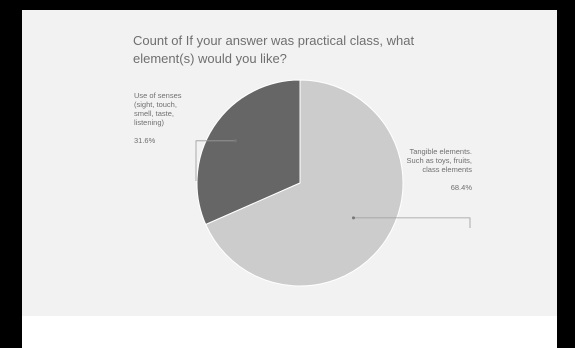 This screenshot has height=348, width=575. Describe the element at coordinates (145, 140) in the screenshot. I see `slice-label-senses-value: 31.6%` at that location.